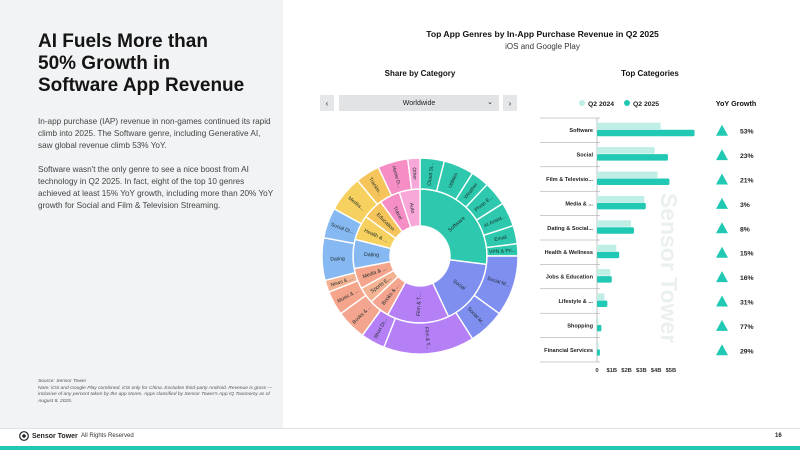 The width and height of the screenshot is (800, 450). I want to click on bar-row: Shopping 77%, so click(647, 327).